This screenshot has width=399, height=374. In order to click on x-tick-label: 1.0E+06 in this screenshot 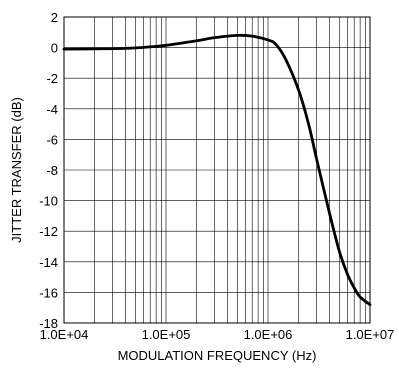, I will do `click(268, 334)`.